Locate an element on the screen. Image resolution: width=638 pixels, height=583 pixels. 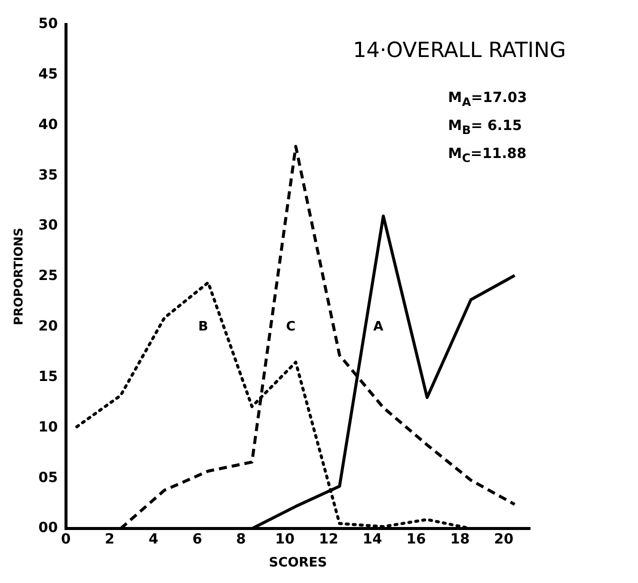
x-tick-label: 12 is located at coordinates (328, 540).